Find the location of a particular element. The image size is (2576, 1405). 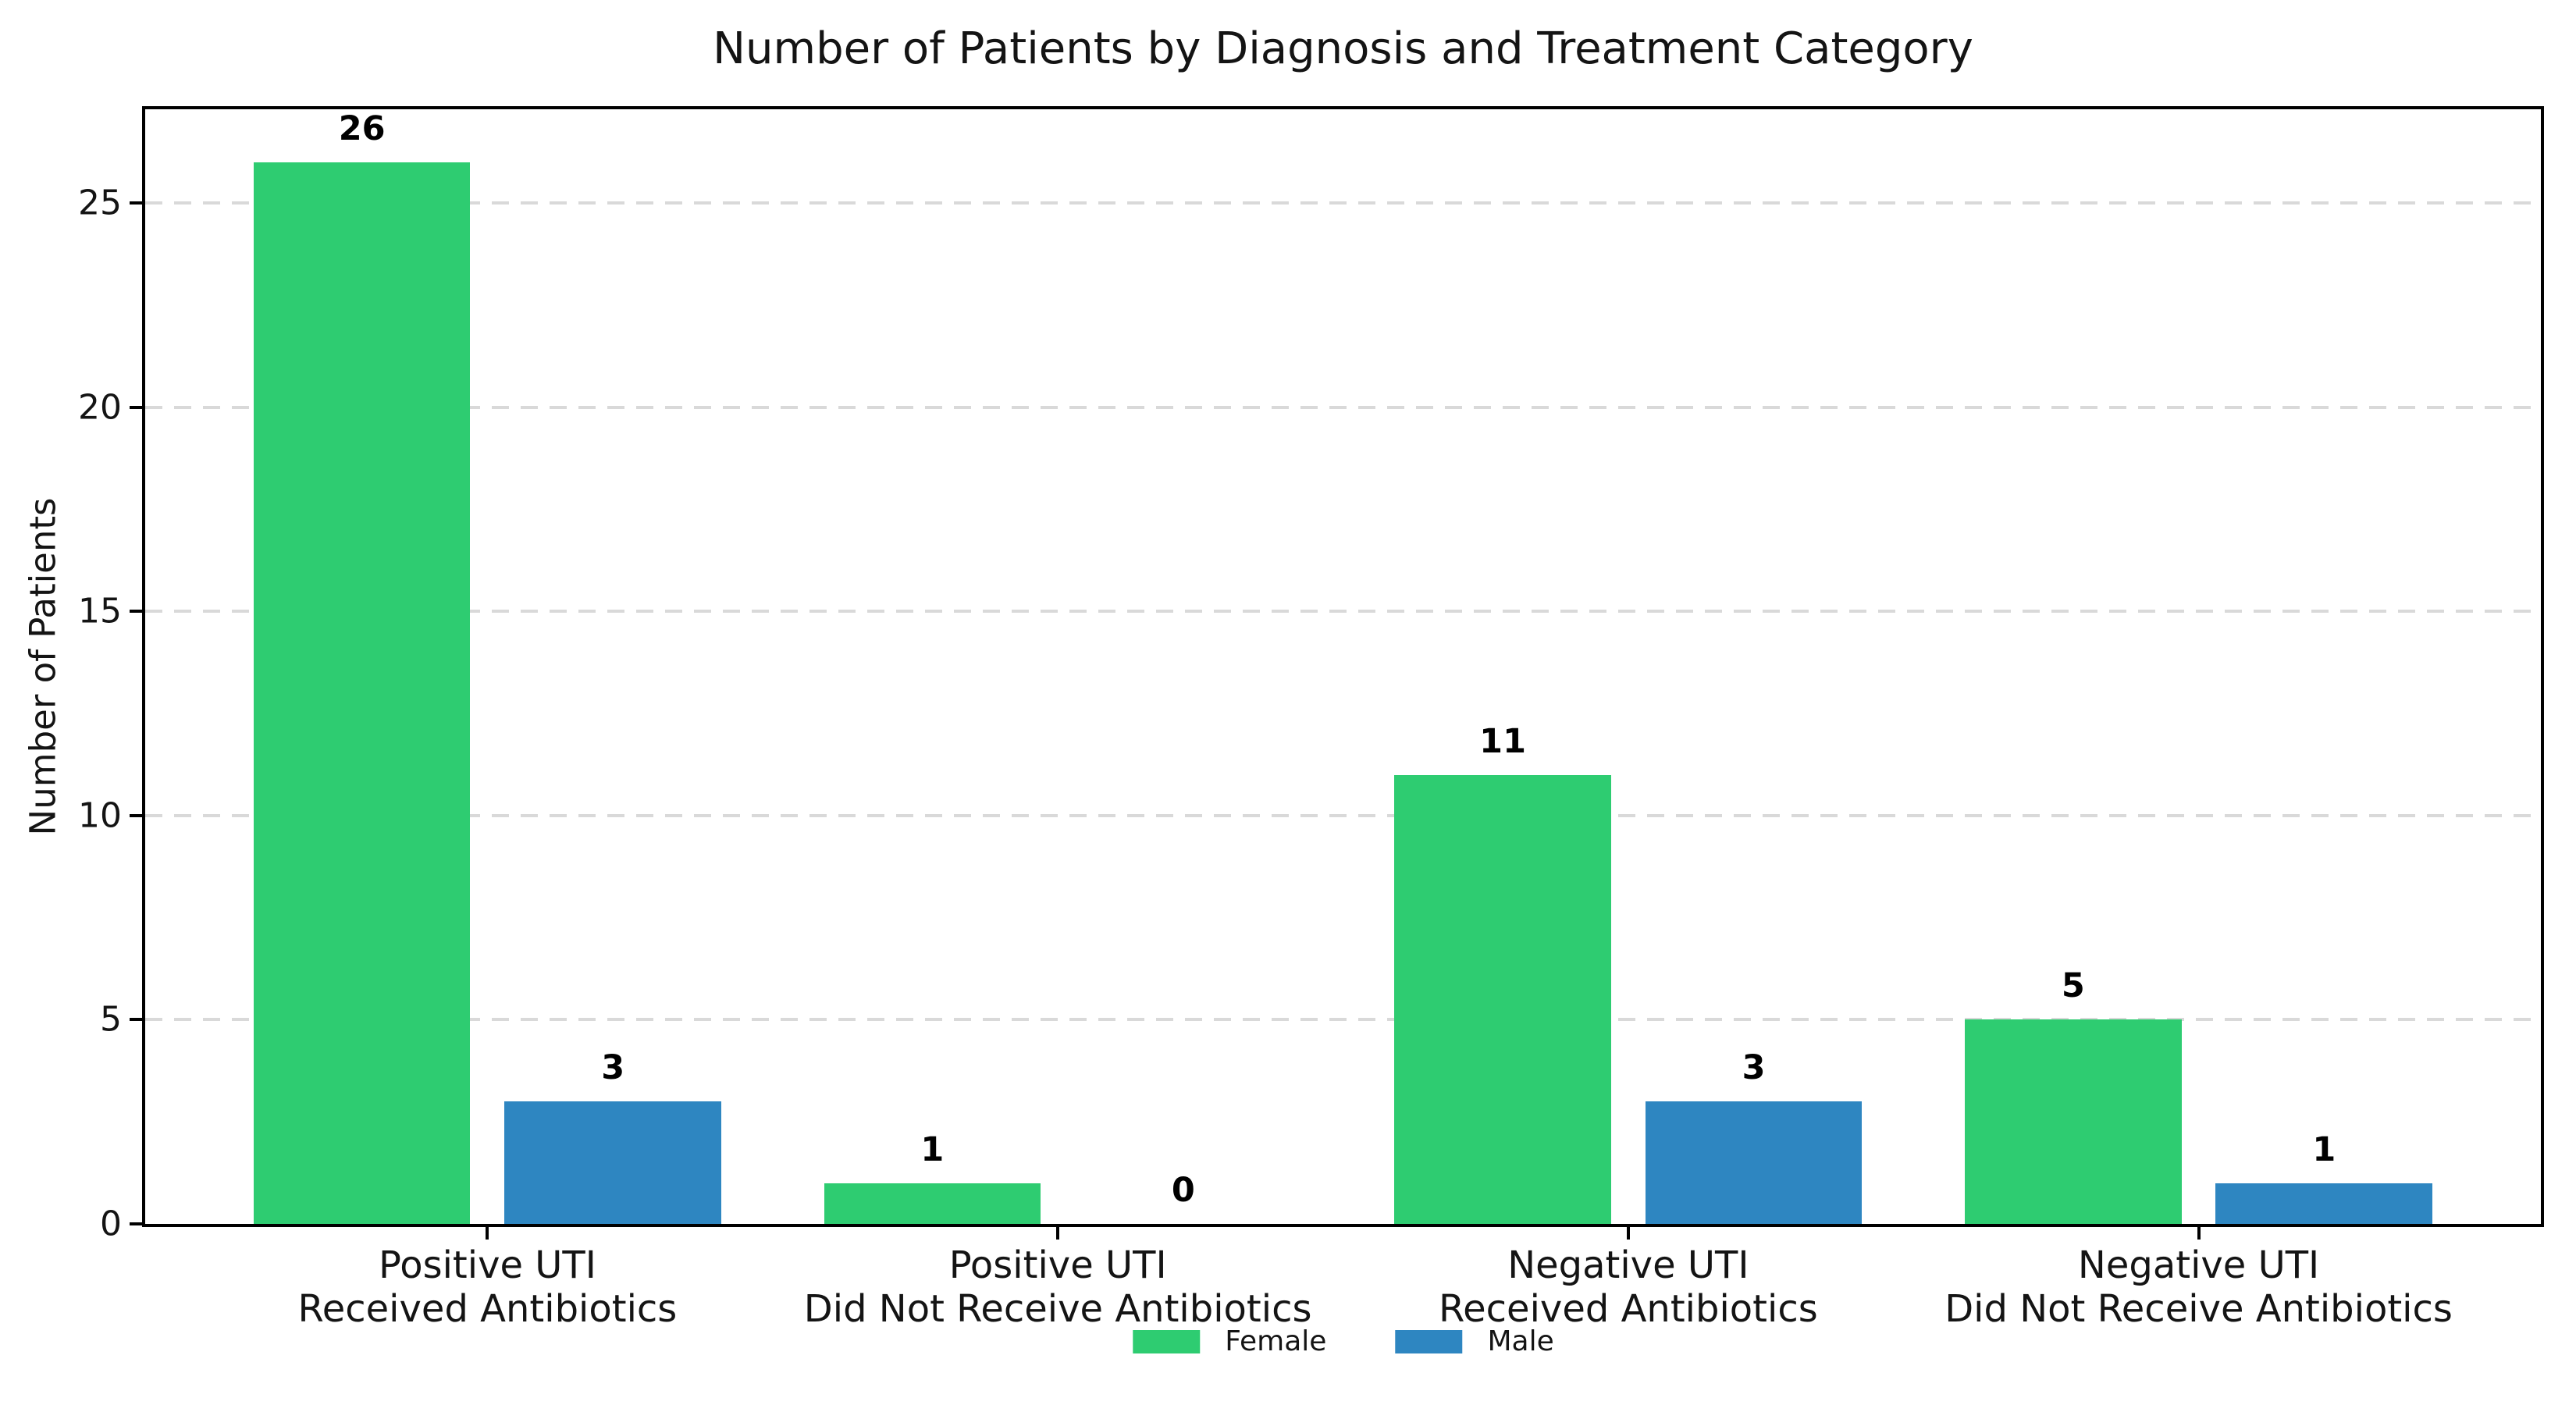

bar-value-label-female-2: 11 is located at coordinates (1503, 741).